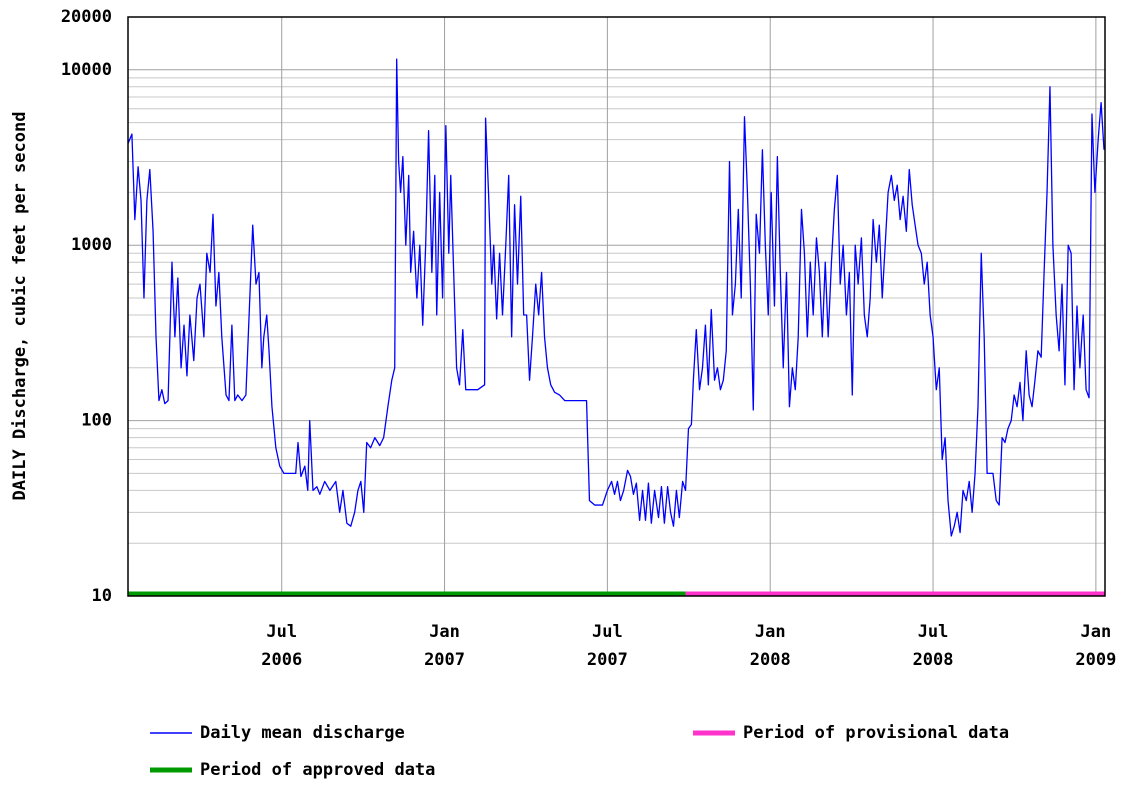 The width and height of the screenshot is (1128, 790). What do you see at coordinates (1095, 660) in the screenshot?
I see `x-tick-label: 2009` at bounding box center [1095, 660].